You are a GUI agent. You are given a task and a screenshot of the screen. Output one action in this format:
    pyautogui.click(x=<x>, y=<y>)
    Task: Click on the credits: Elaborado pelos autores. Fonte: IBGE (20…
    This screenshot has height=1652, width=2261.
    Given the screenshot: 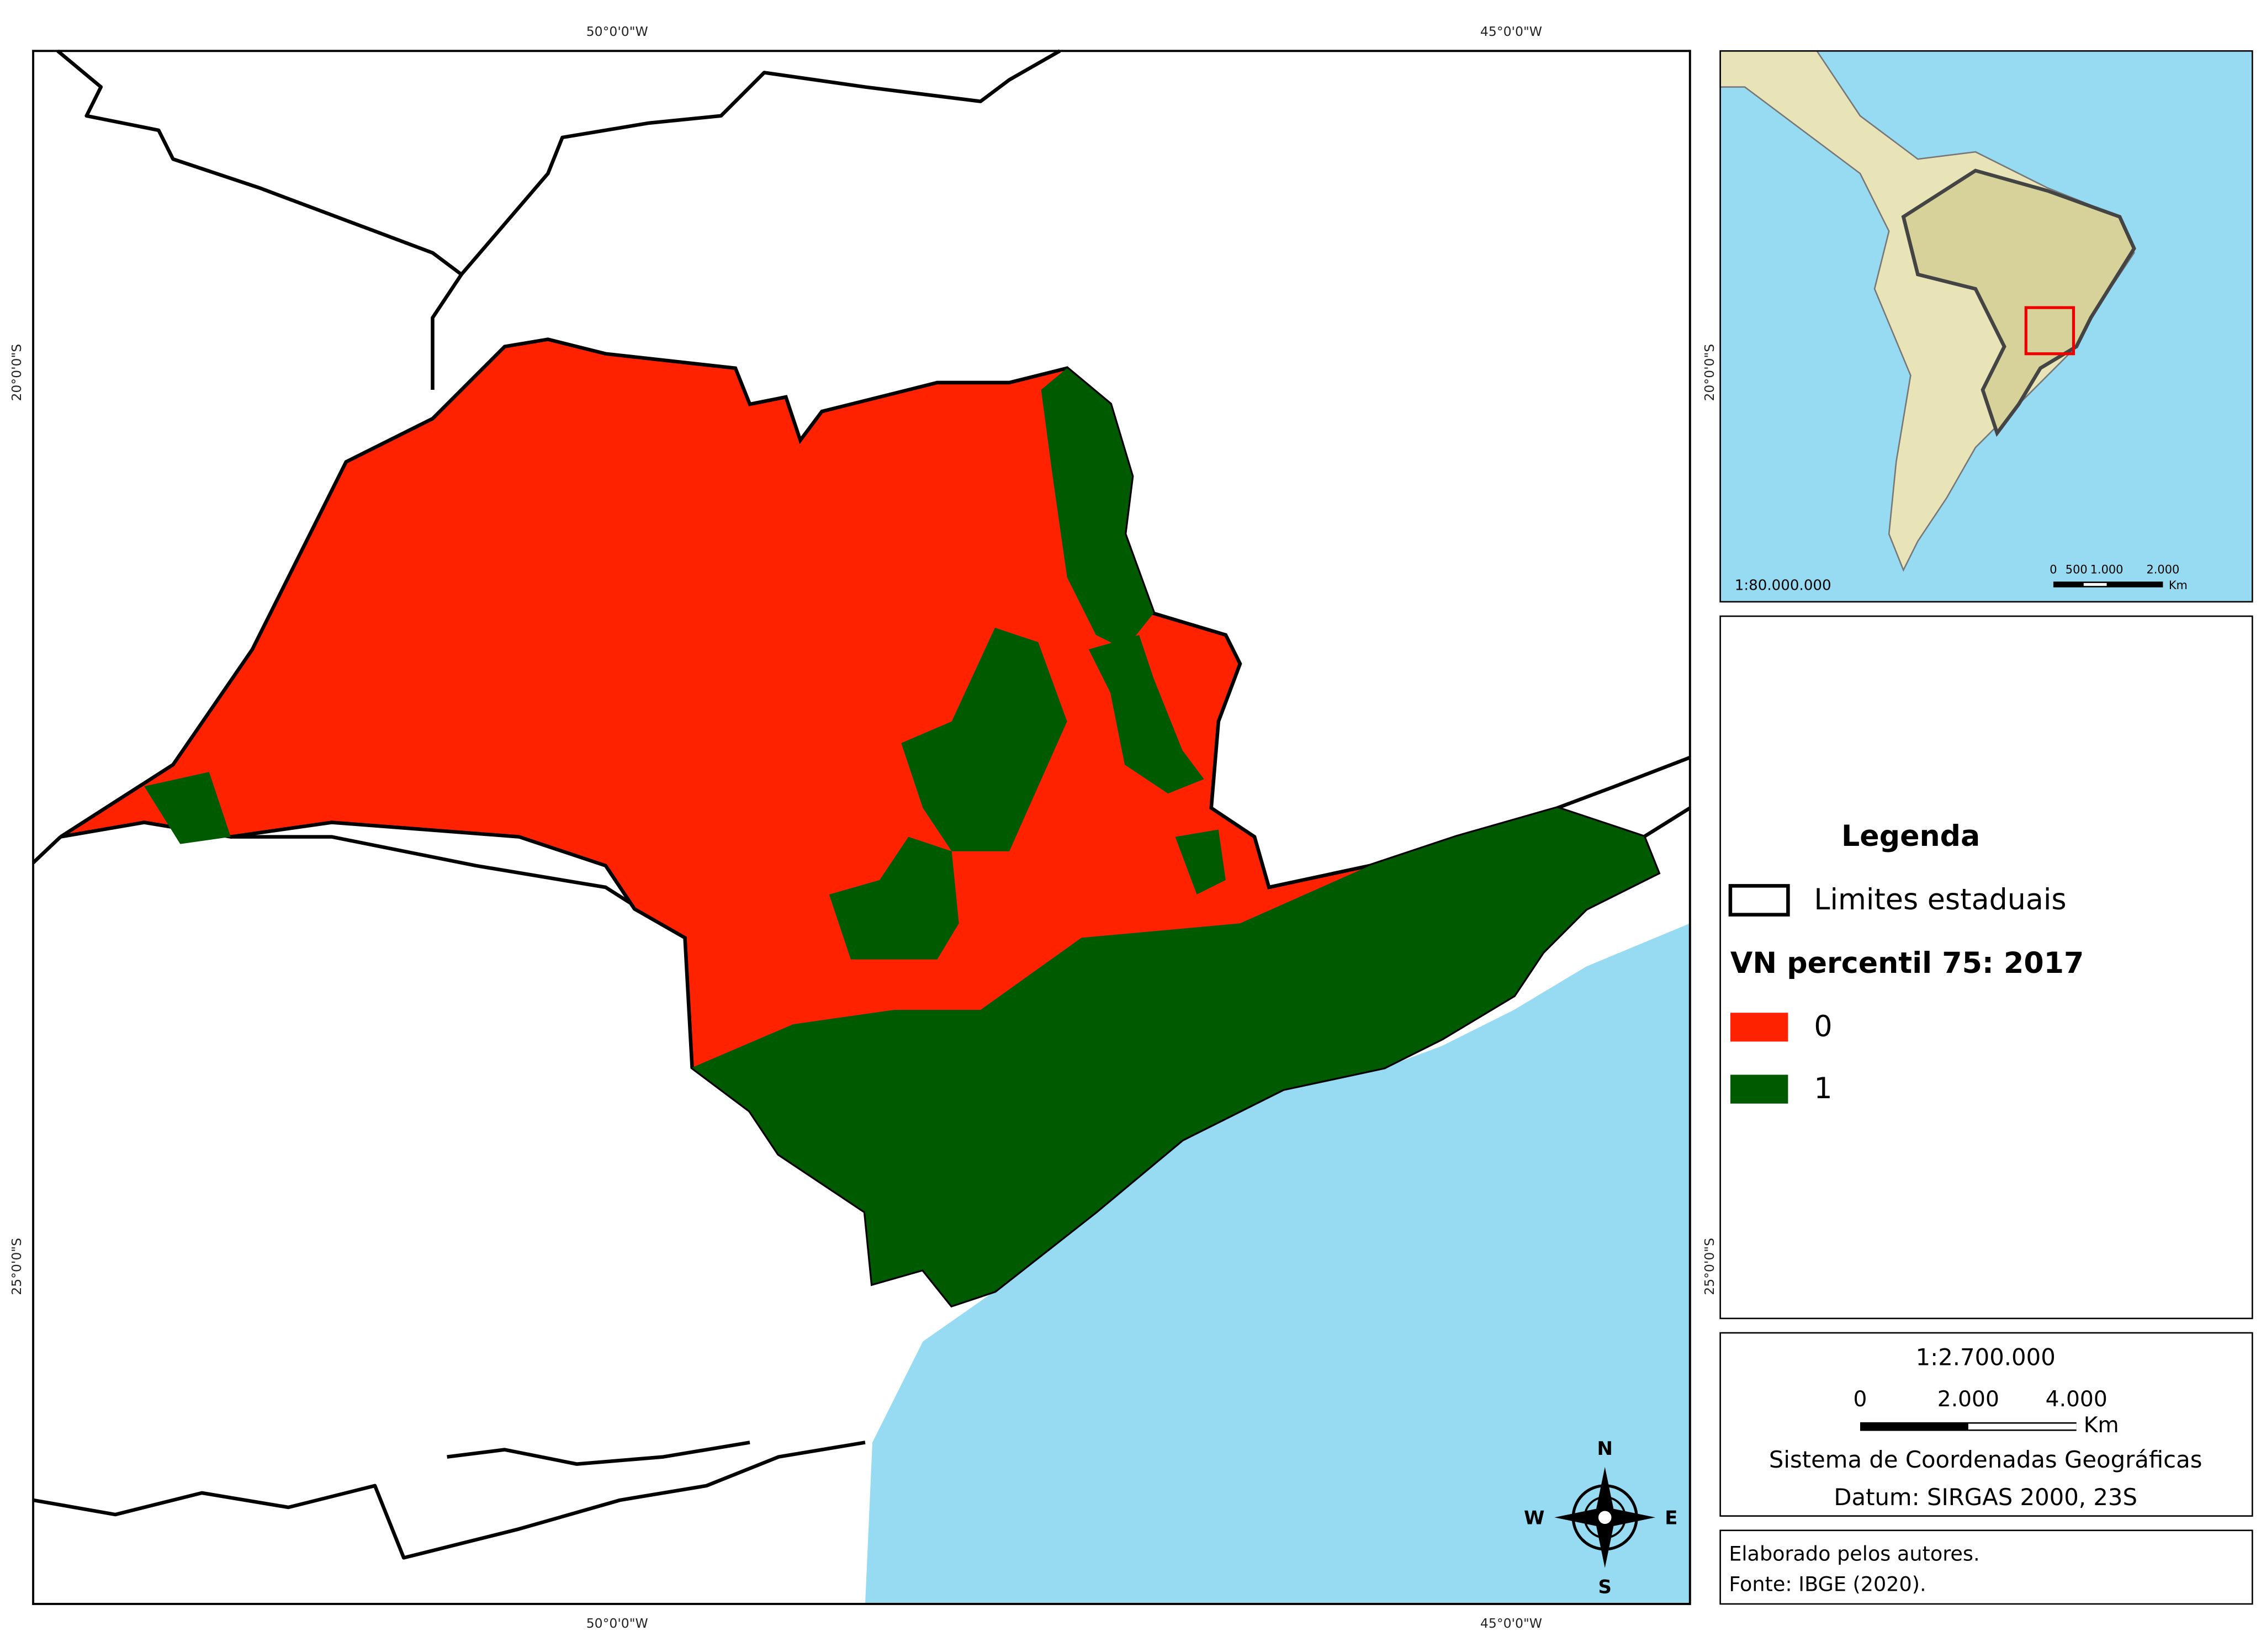 What is the action you would take?
    pyautogui.click(x=1986, y=1567)
    